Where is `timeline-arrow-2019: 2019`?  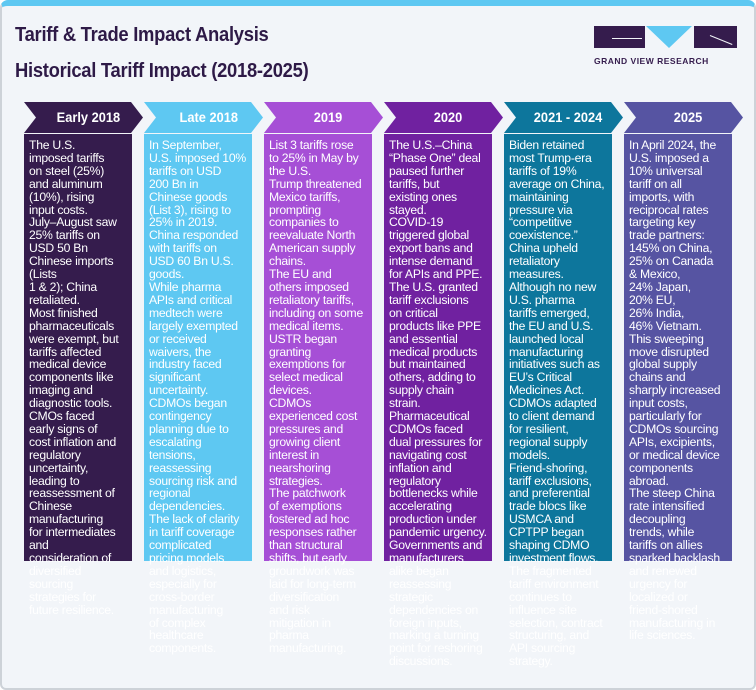 timeline-arrow-2019: 2019 is located at coordinates (323, 117).